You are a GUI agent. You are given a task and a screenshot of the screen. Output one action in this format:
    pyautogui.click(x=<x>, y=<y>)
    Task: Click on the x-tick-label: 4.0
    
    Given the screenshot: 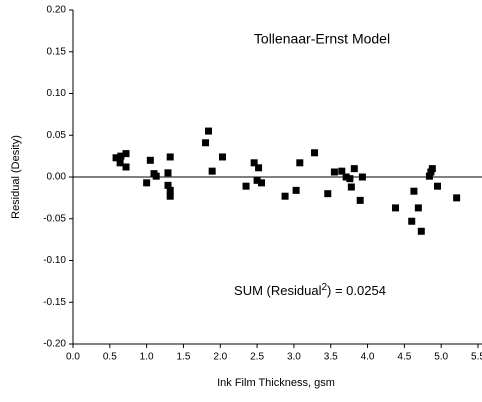 What is the action you would take?
    pyautogui.click(x=368, y=357)
    